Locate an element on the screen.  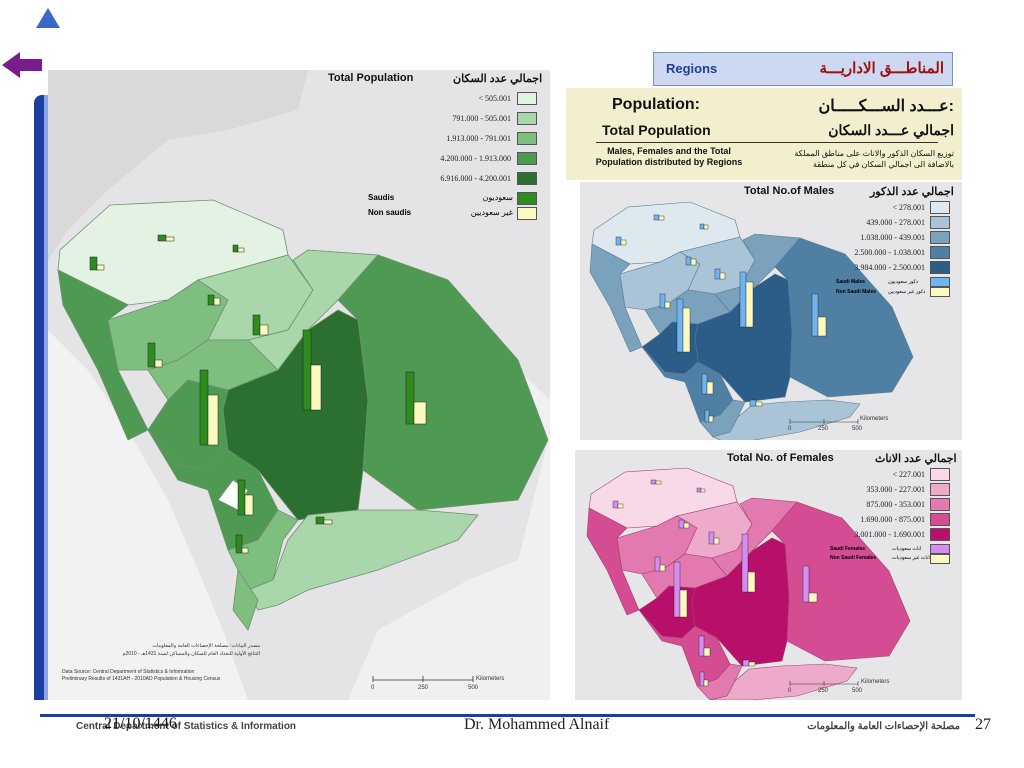
main-map-title-ar: اجمالي عدد السكان is located at coordinates (498, 79).